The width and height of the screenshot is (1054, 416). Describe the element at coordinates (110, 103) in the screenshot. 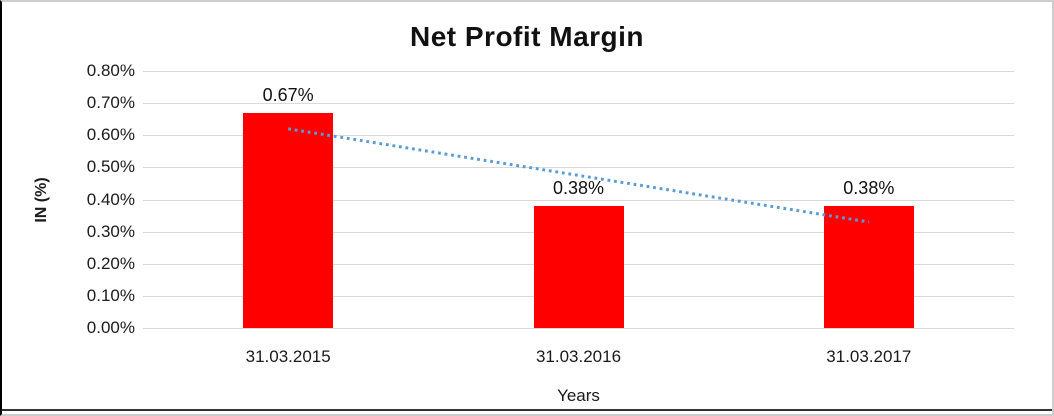

I see `y-tick-label: 0.70%` at that location.